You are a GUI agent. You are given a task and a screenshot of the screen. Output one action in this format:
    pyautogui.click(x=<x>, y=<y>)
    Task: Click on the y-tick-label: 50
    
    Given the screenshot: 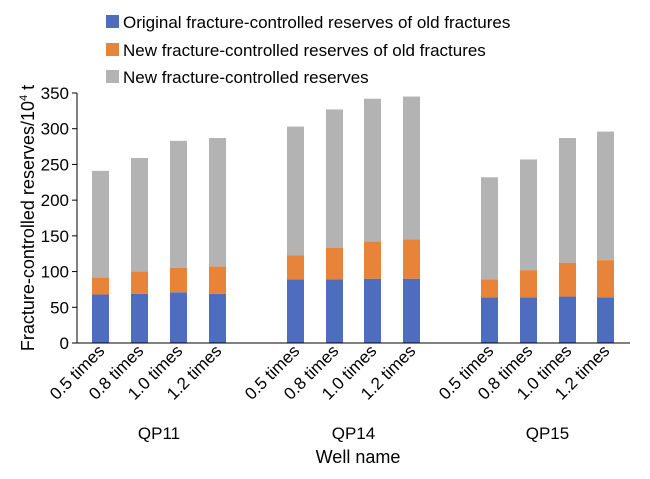 What is the action you would take?
    pyautogui.click(x=59, y=307)
    